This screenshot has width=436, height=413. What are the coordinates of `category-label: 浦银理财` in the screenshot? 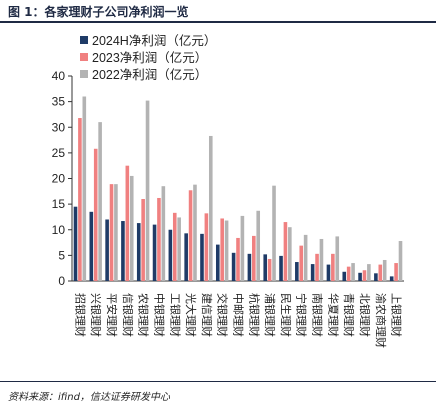 It's located at (270, 315).